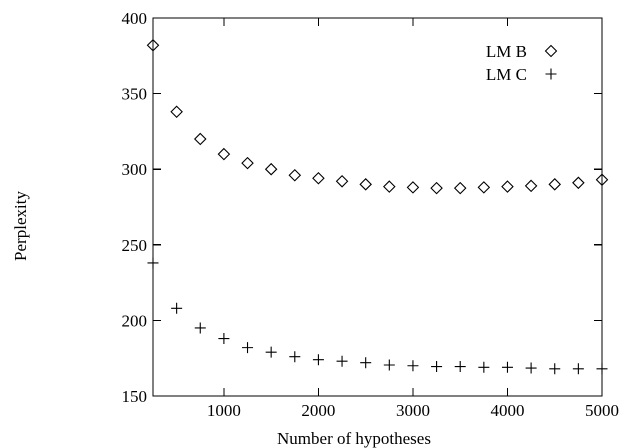  I want to click on x-tick-label: 1000, so click(224, 410).